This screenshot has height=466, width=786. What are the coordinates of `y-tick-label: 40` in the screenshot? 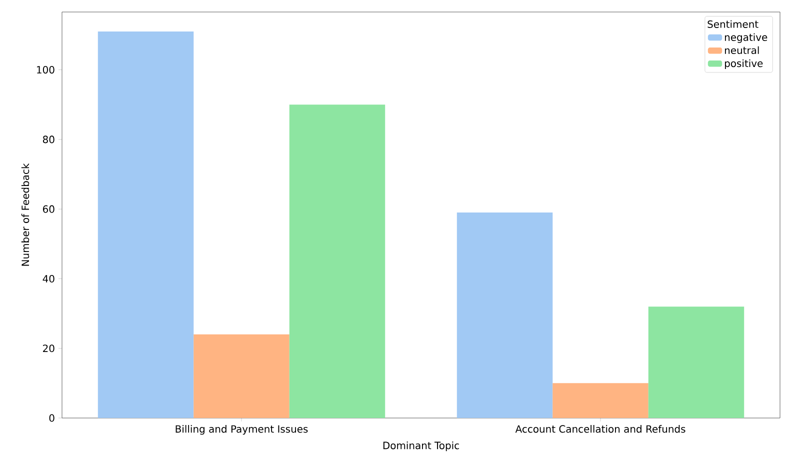 It's located at (48, 278).